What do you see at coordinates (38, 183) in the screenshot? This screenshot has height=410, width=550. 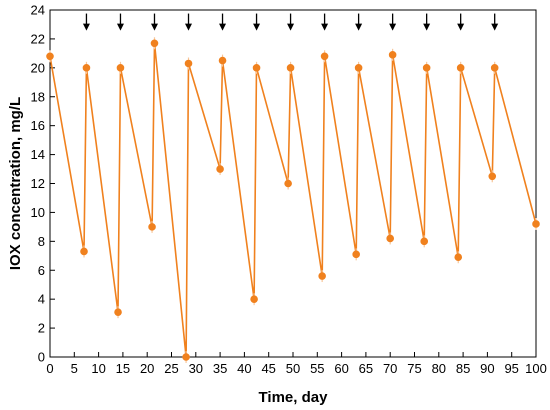 I see `y-tick-label: 12` at bounding box center [38, 183].